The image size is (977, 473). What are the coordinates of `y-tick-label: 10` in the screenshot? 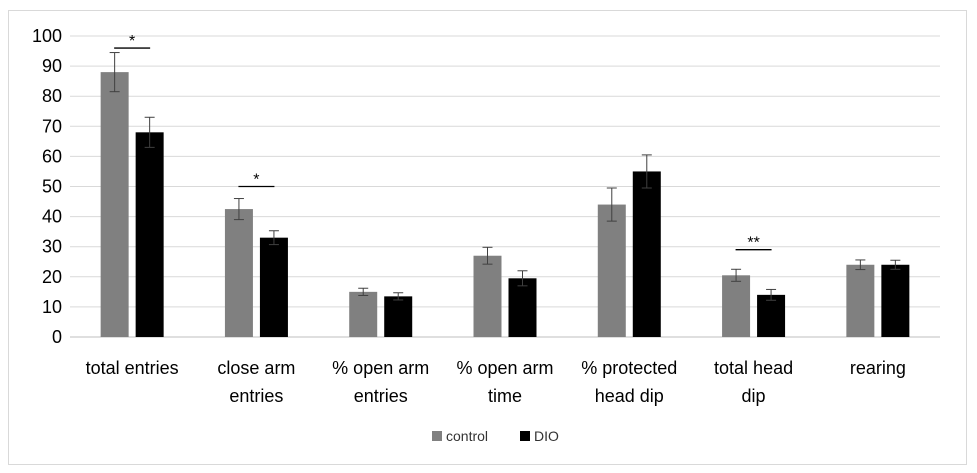 It's located at (52, 307).